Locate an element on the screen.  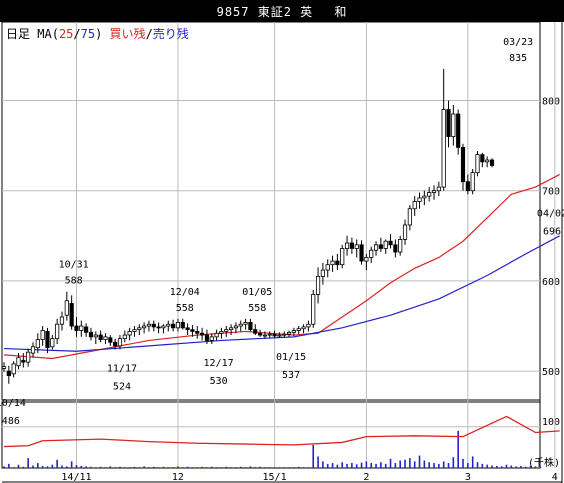
annotation-price: 530 is located at coordinates (219, 381).